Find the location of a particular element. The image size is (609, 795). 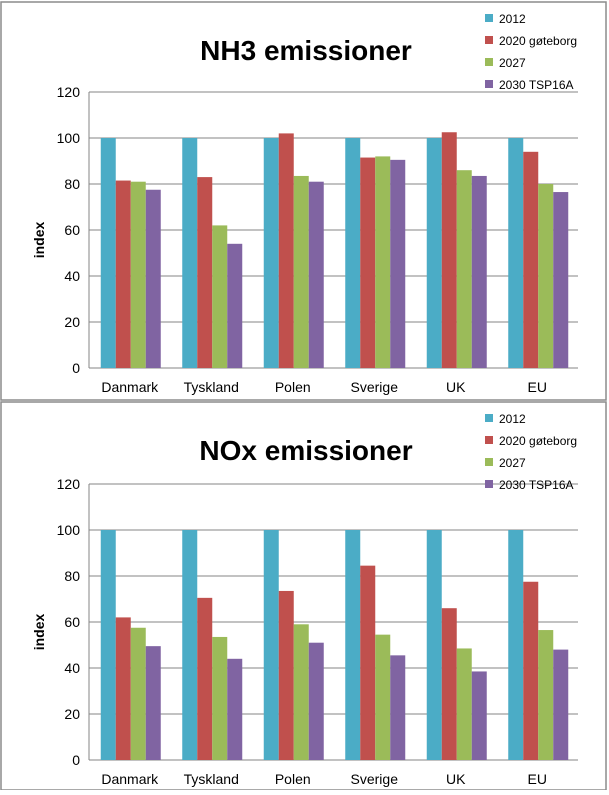

chart-title: NOx emissioner is located at coordinates (305, 450).